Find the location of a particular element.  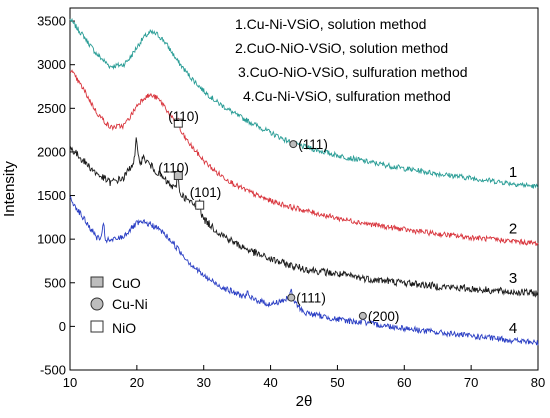

series-number-label: 1 is located at coordinates (513, 172).